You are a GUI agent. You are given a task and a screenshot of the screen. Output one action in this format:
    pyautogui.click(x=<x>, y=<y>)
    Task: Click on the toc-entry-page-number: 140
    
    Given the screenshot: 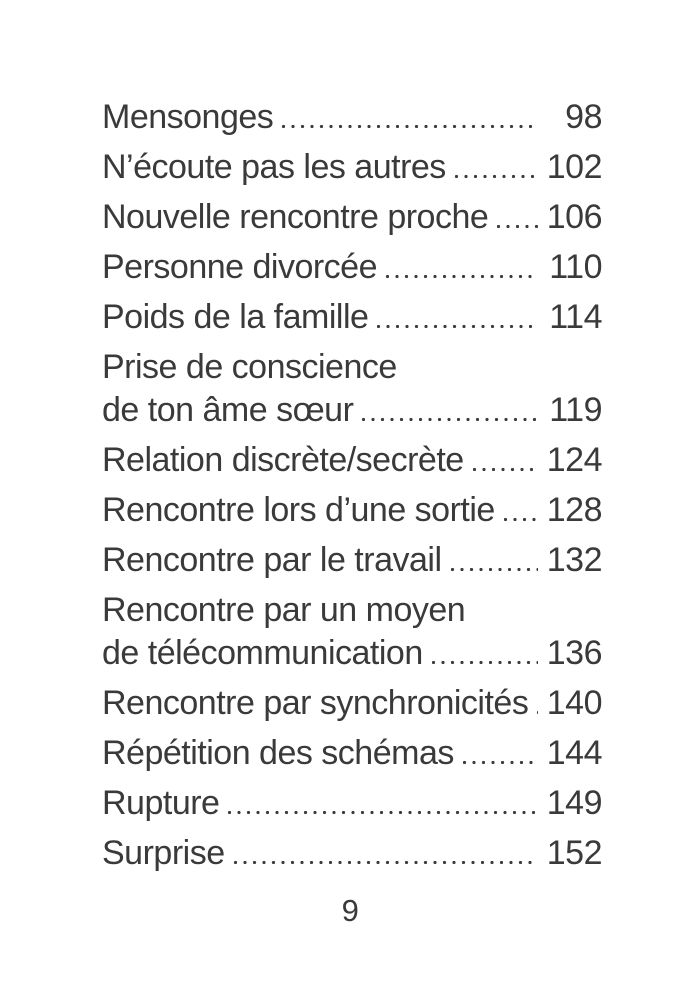 What is the action you would take?
    pyautogui.click(x=574, y=703)
    